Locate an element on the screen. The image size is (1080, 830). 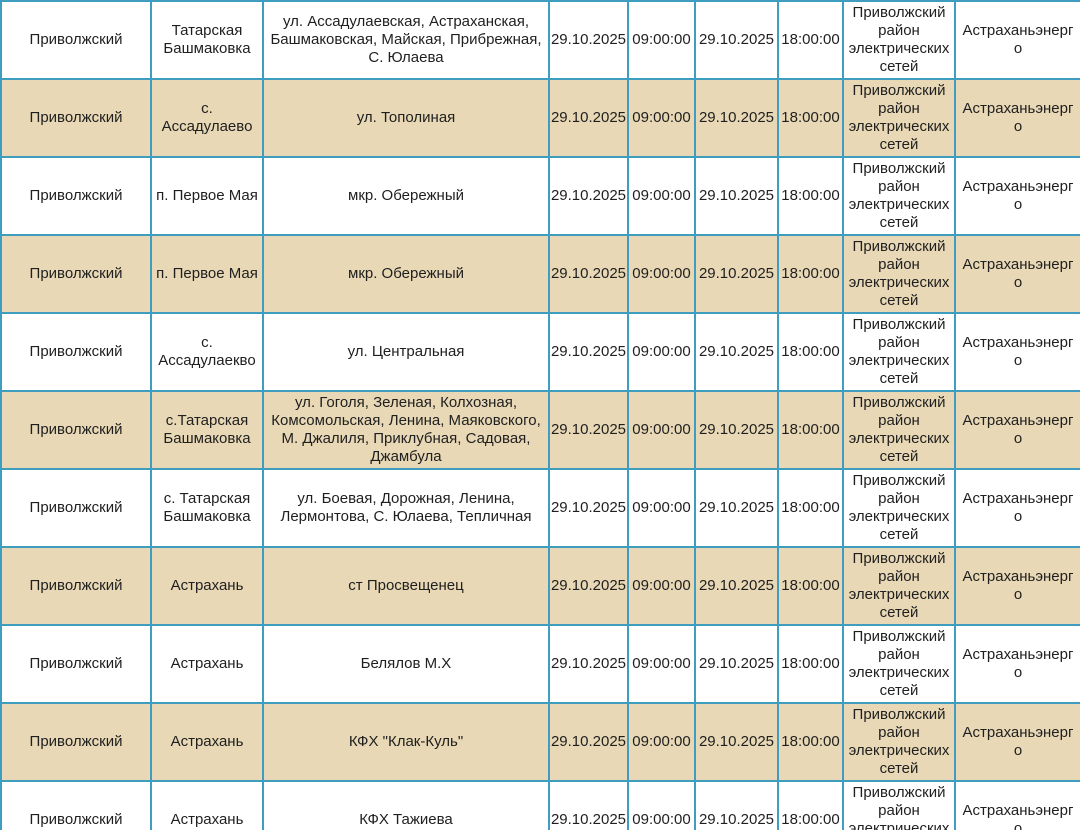
cell-streets: ст Просвещенец is located at coordinates (406, 586).